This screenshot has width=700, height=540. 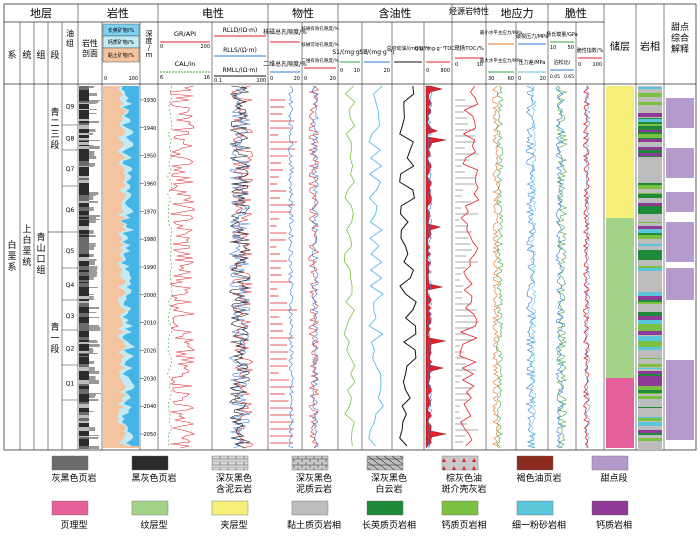 I want to click on young-label: 杨氏模量/GPa, so click(x=561, y=34).